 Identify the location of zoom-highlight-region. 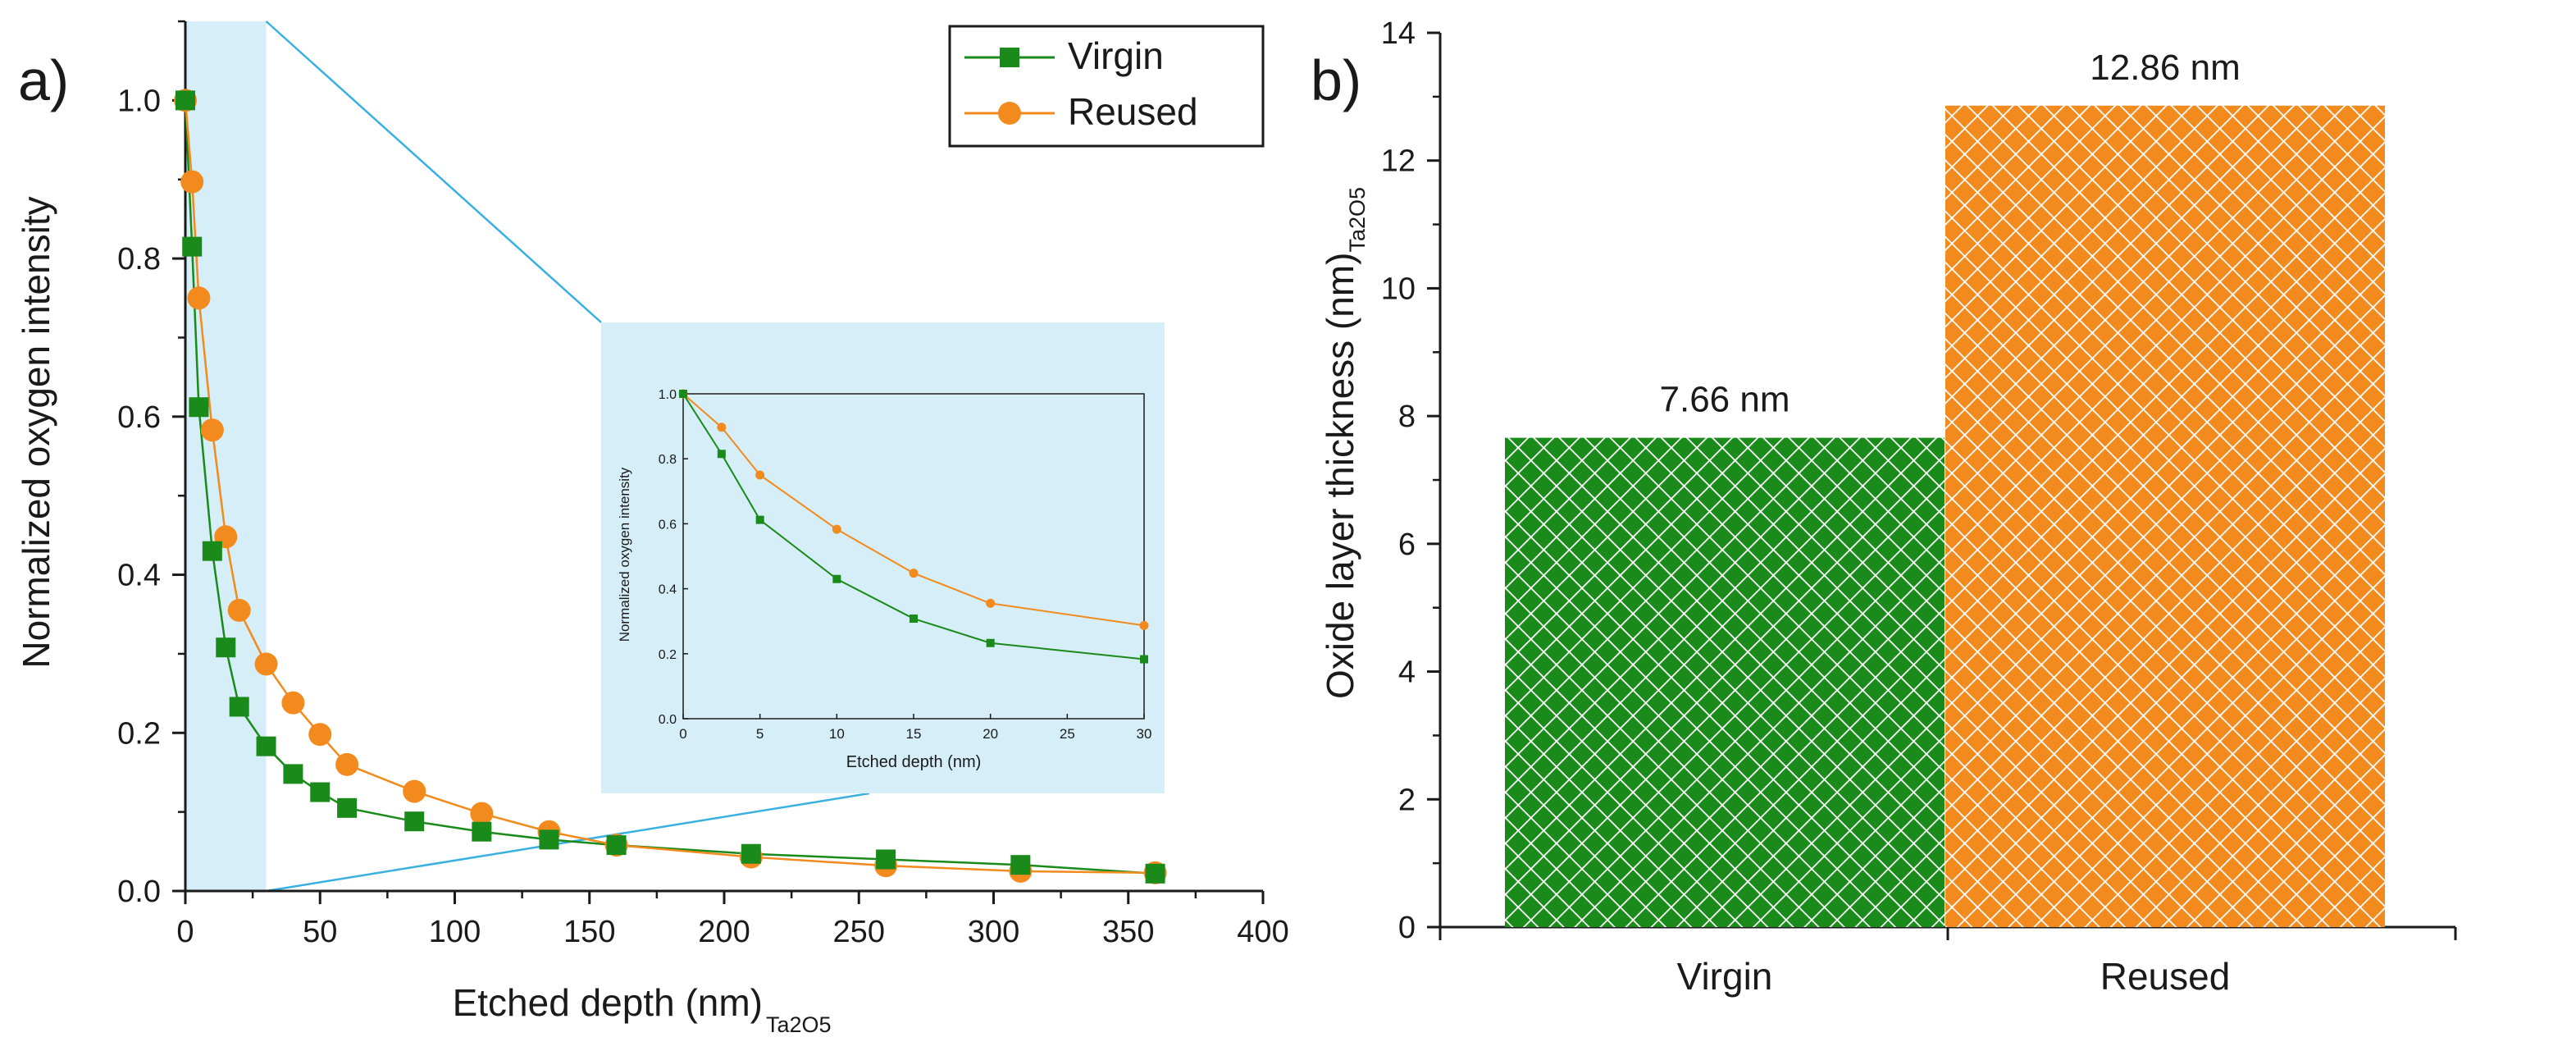
(226, 456).